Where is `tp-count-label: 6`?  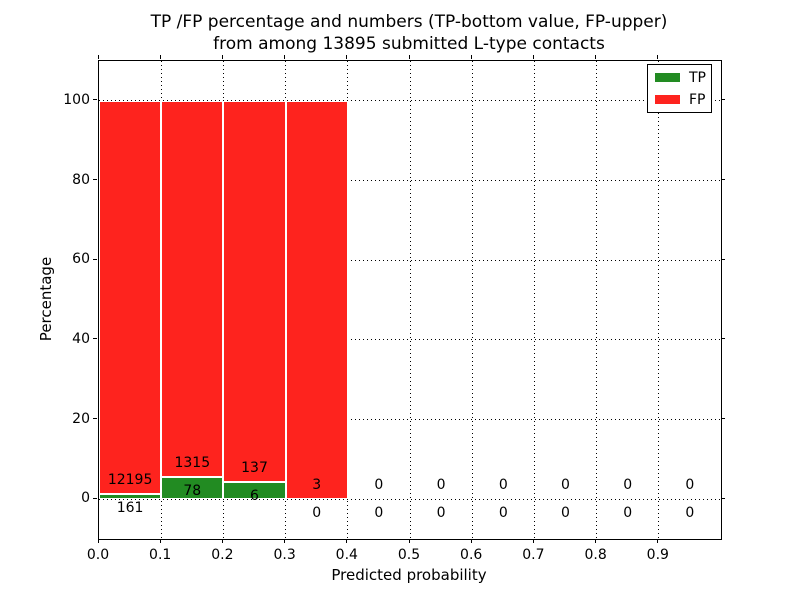
tp-count-label: 6 is located at coordinates (254, 496).